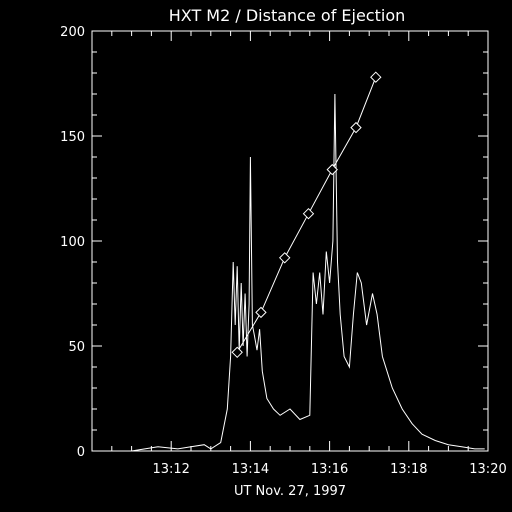 The height and width of the screenshot is (512, 512). Describe the element at coordinates (290, 491) in the screenshot. I see `x-axis-label: UT Nov. 27, 1997` at that location.